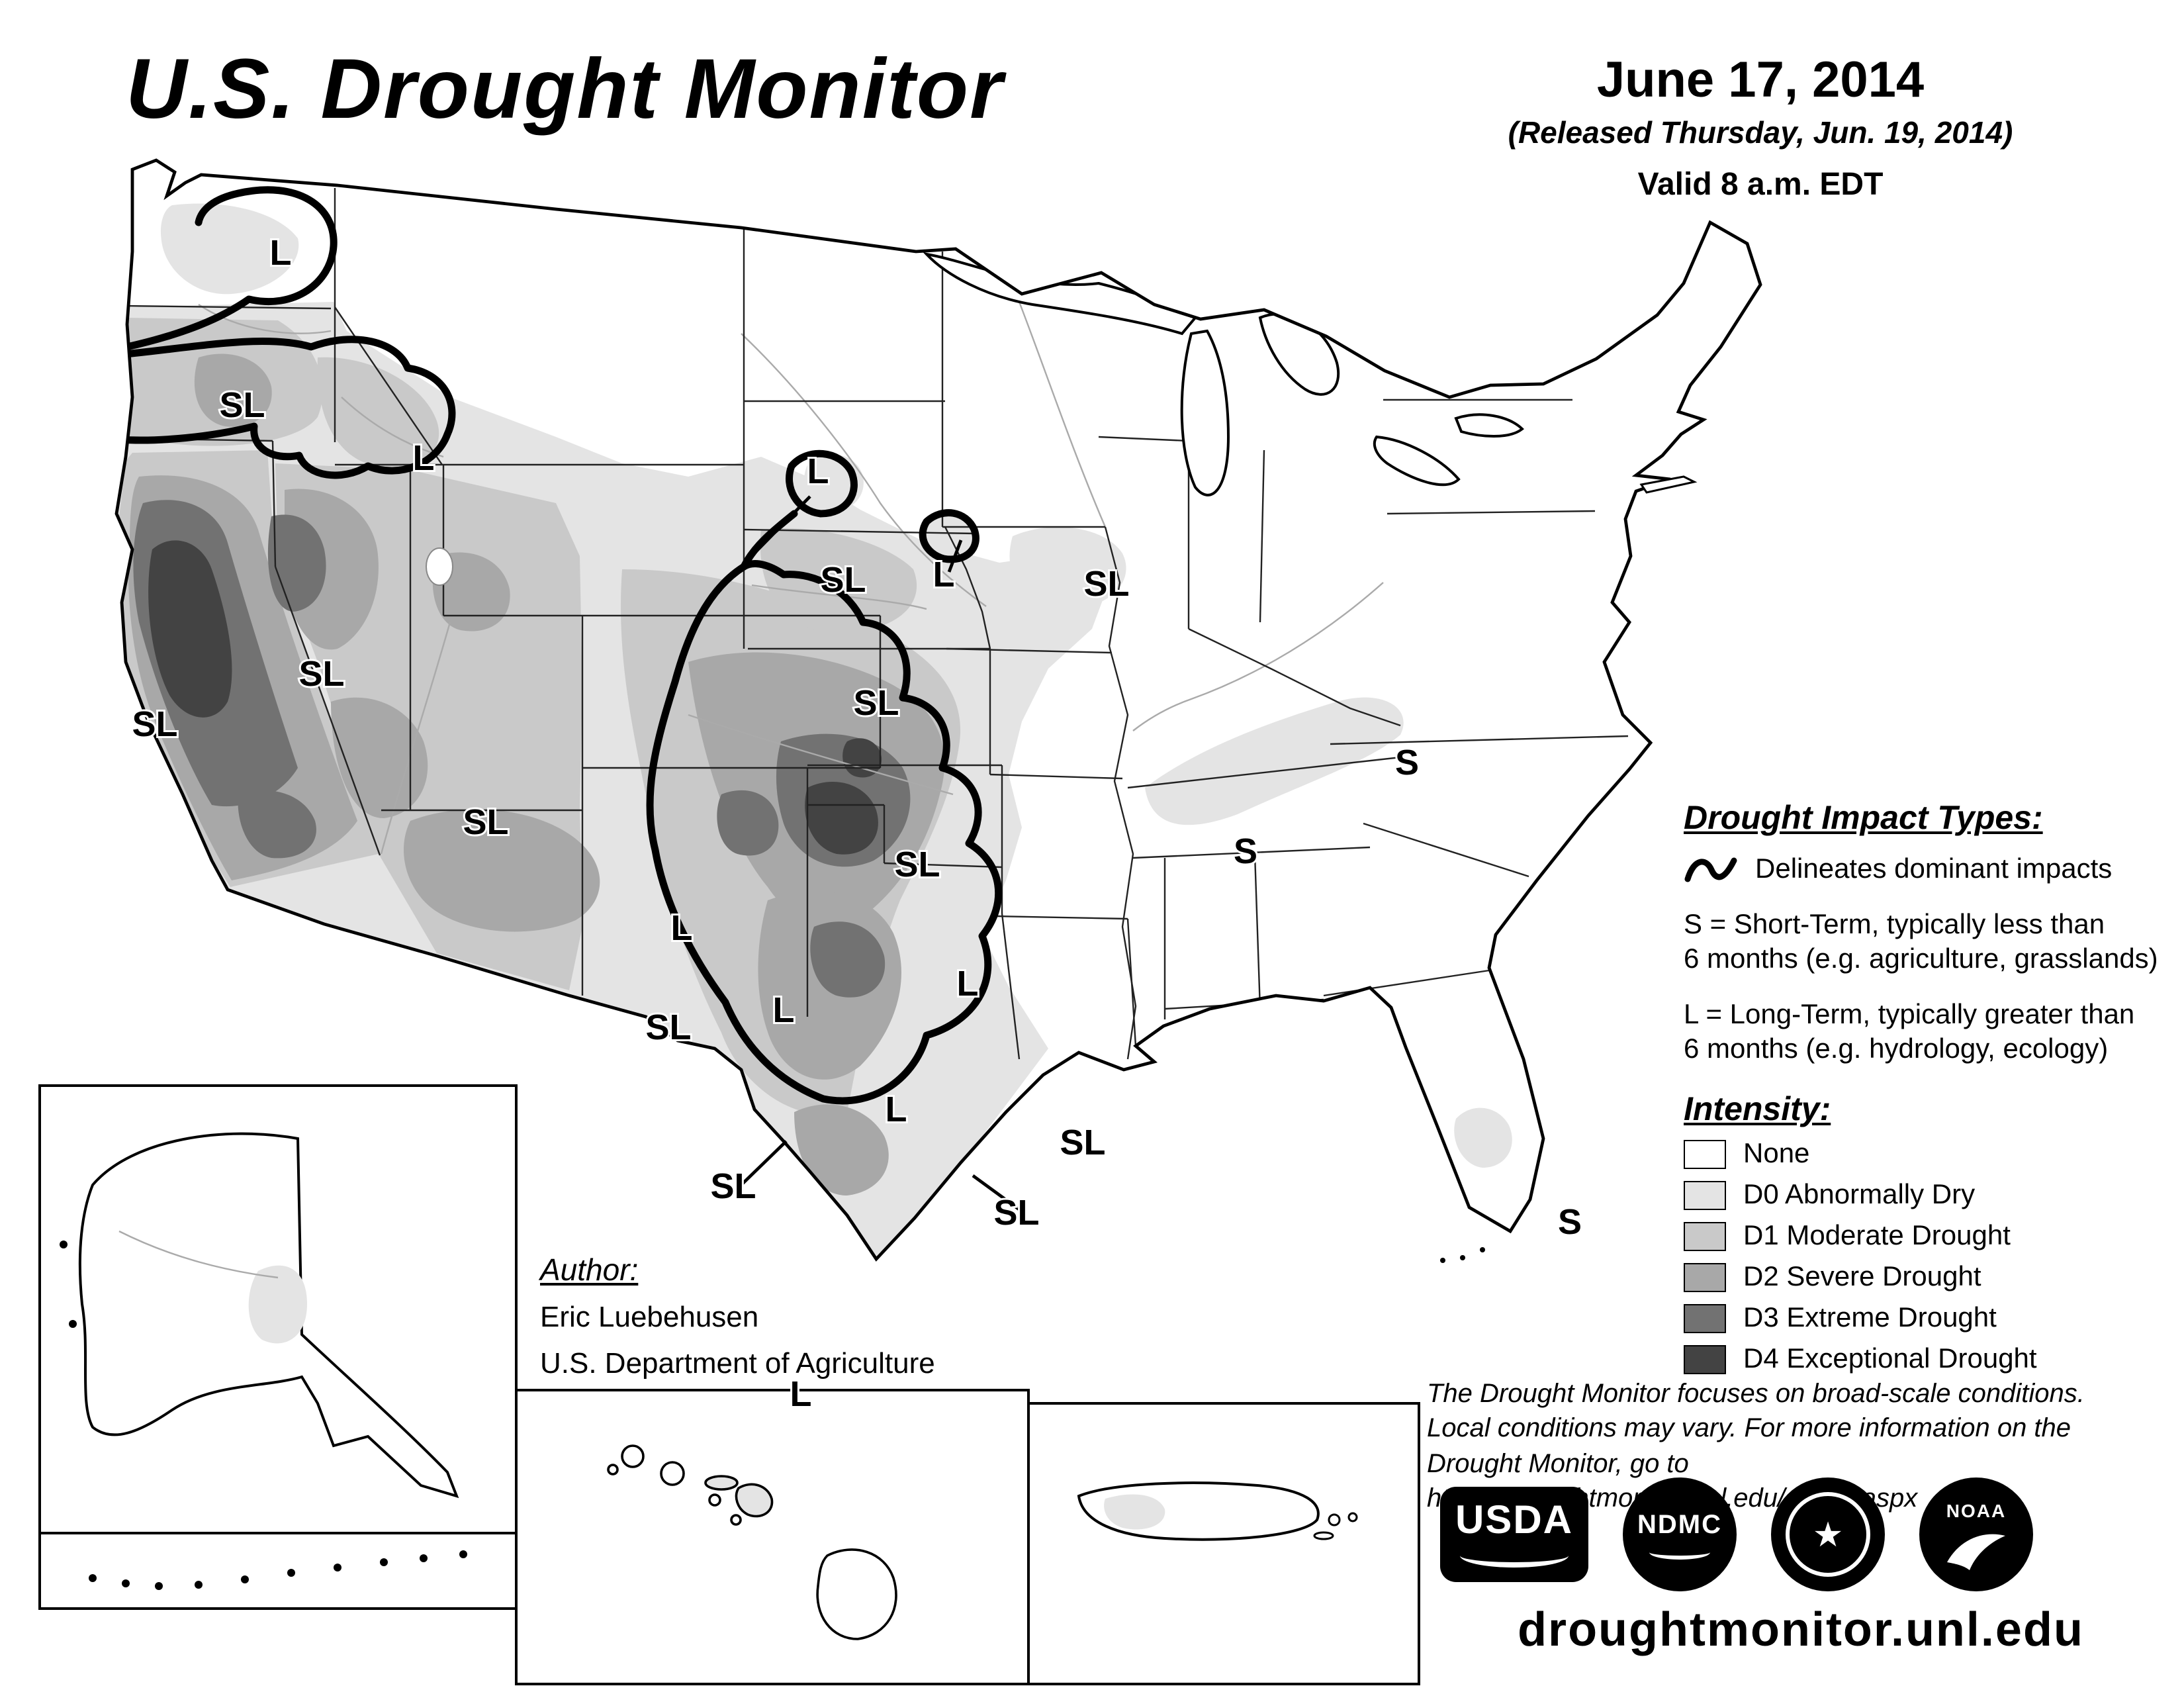 The image size is (2184, 1688). Describe the element at coordinates (1679, 1551) in the screenshot. I see `ndmc-wave-icon` at that location.